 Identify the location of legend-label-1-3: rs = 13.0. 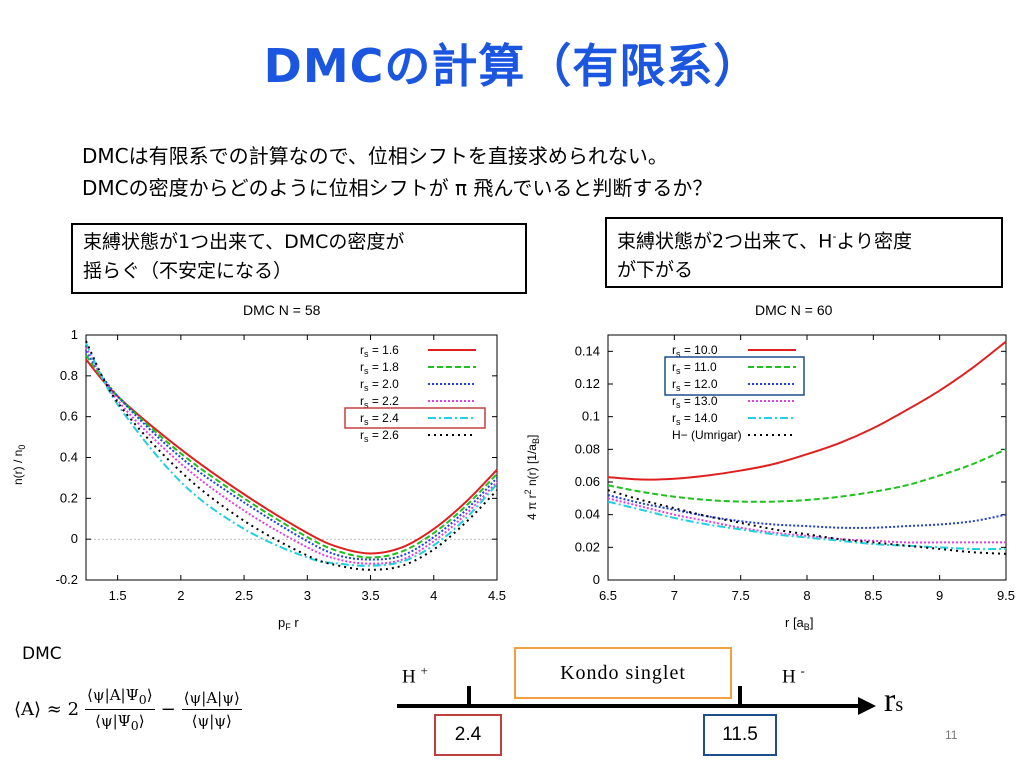
(695, 402).